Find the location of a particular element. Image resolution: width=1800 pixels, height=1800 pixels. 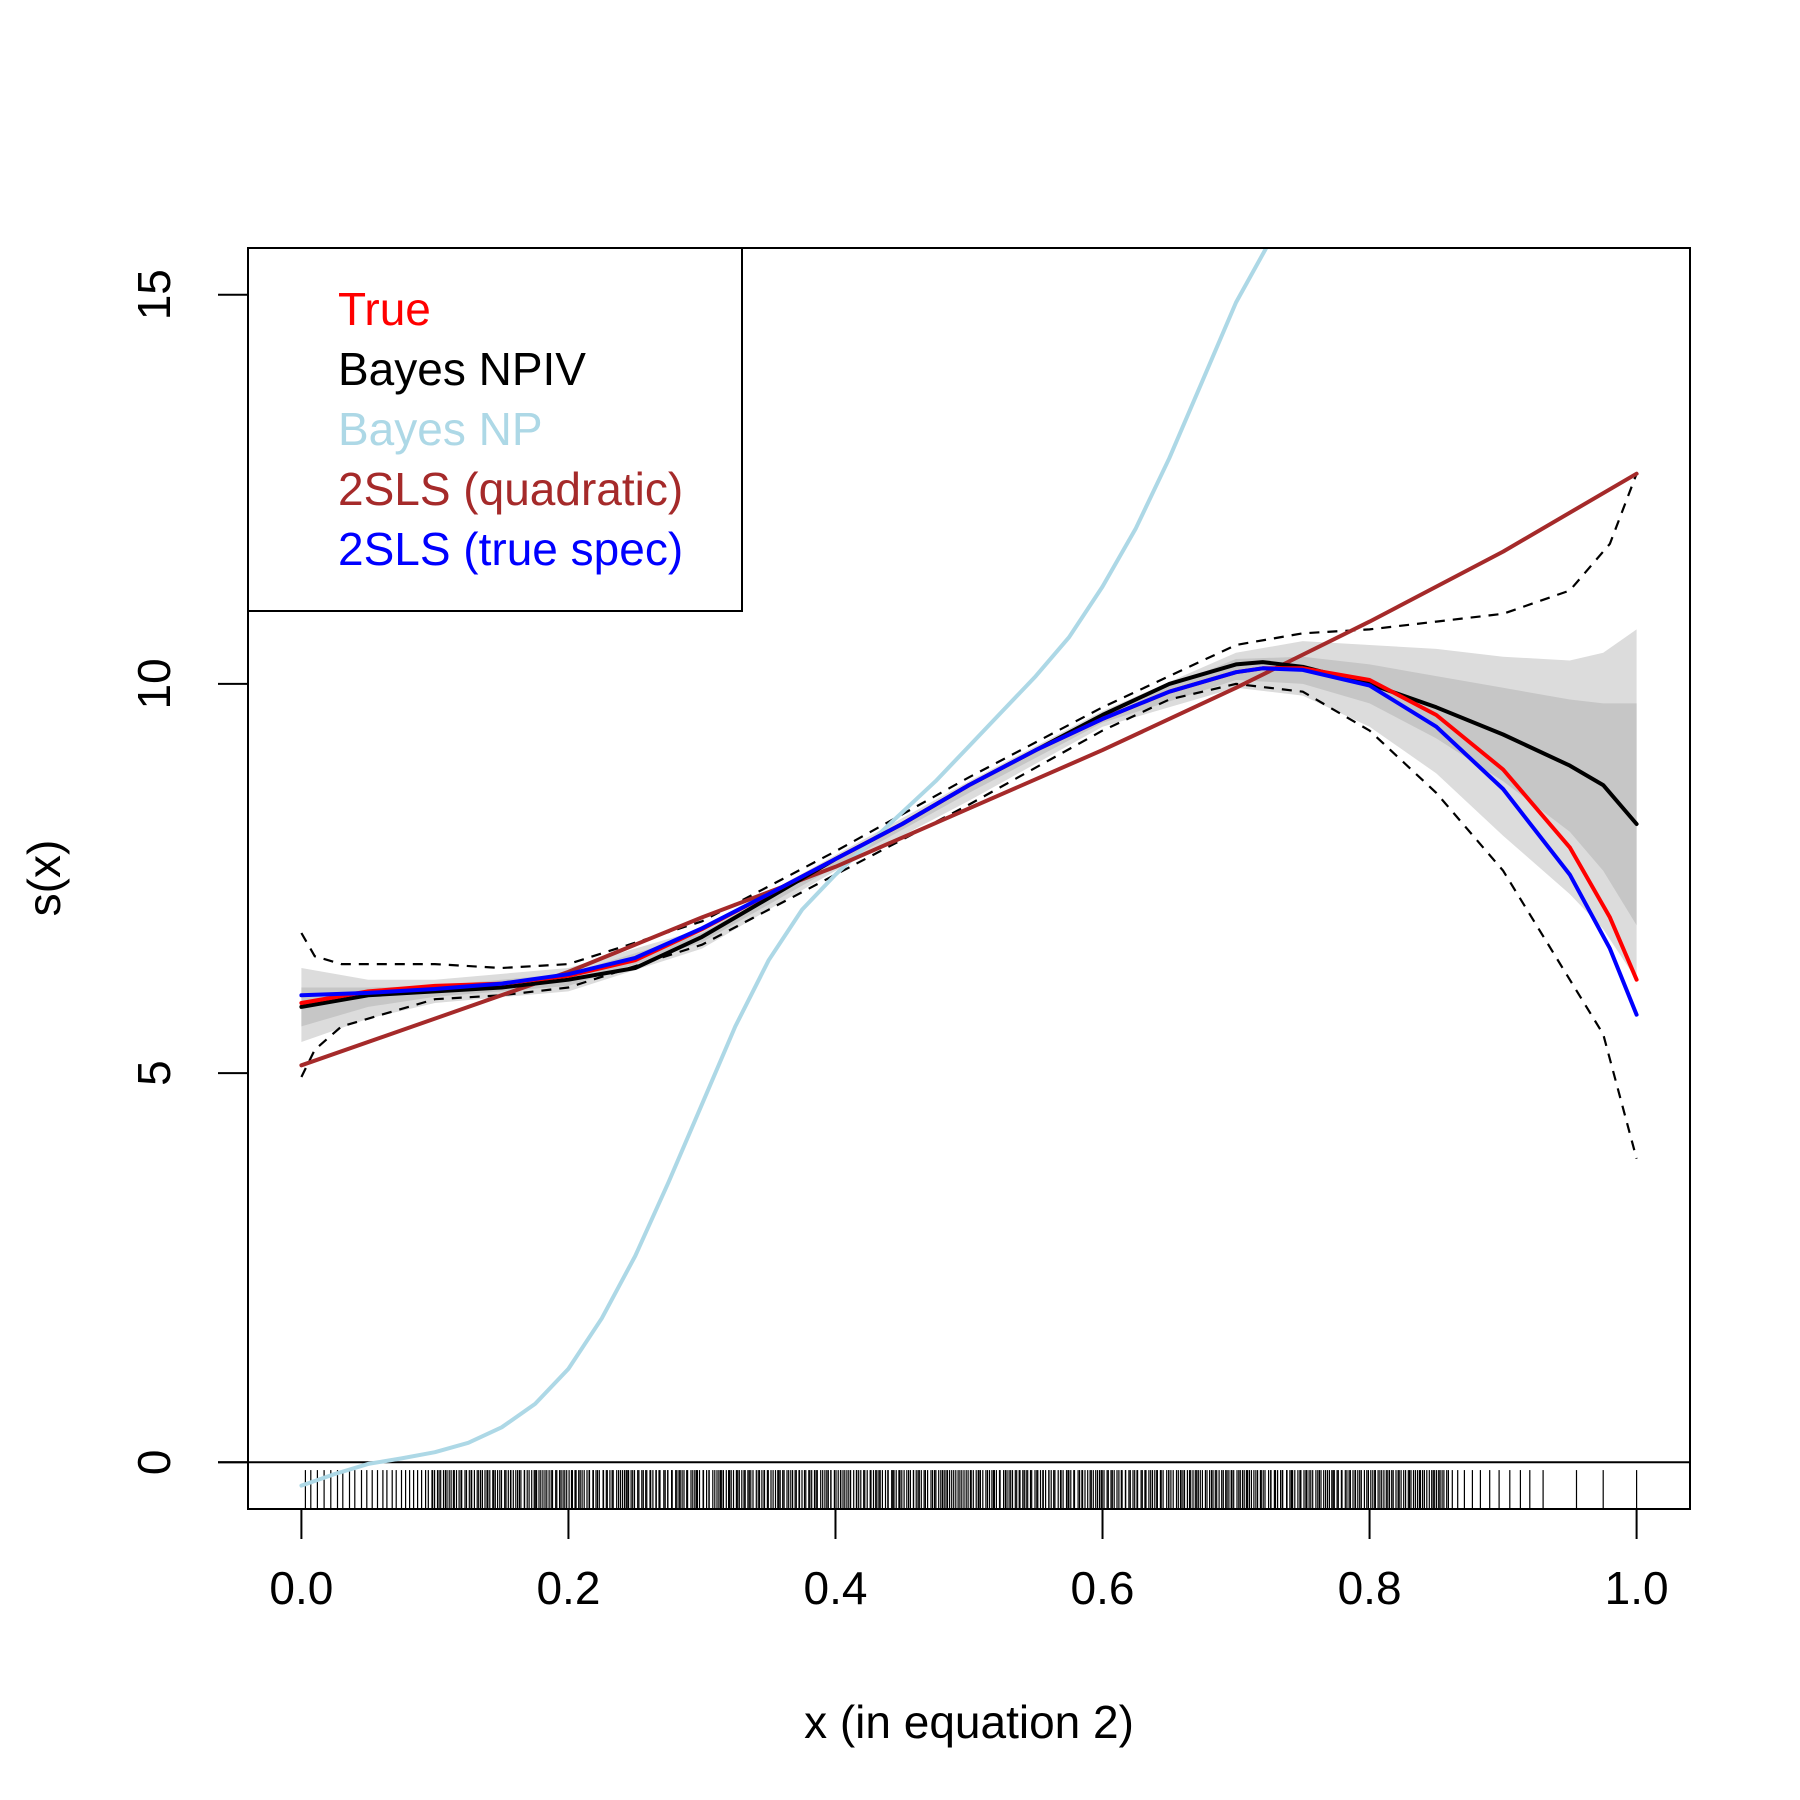

x-axis-title: x (in equation 2) is located at coordinates (969, 1722).